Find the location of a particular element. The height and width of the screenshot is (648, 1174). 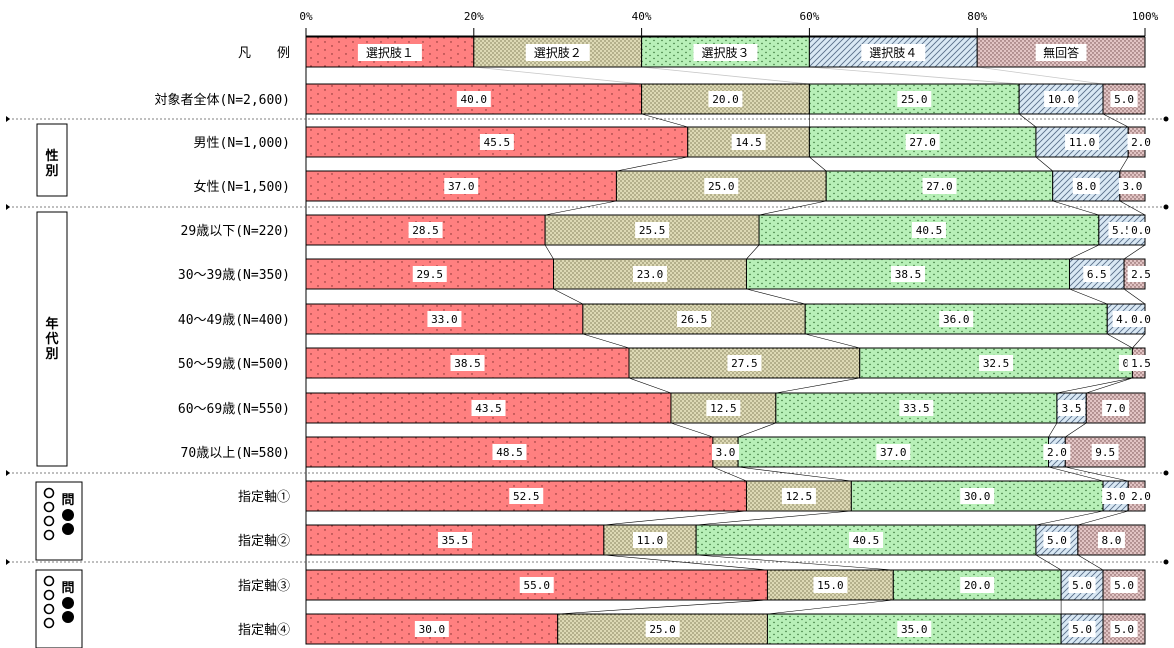

value-label: 37.0 is located at coordinates (461, 186).